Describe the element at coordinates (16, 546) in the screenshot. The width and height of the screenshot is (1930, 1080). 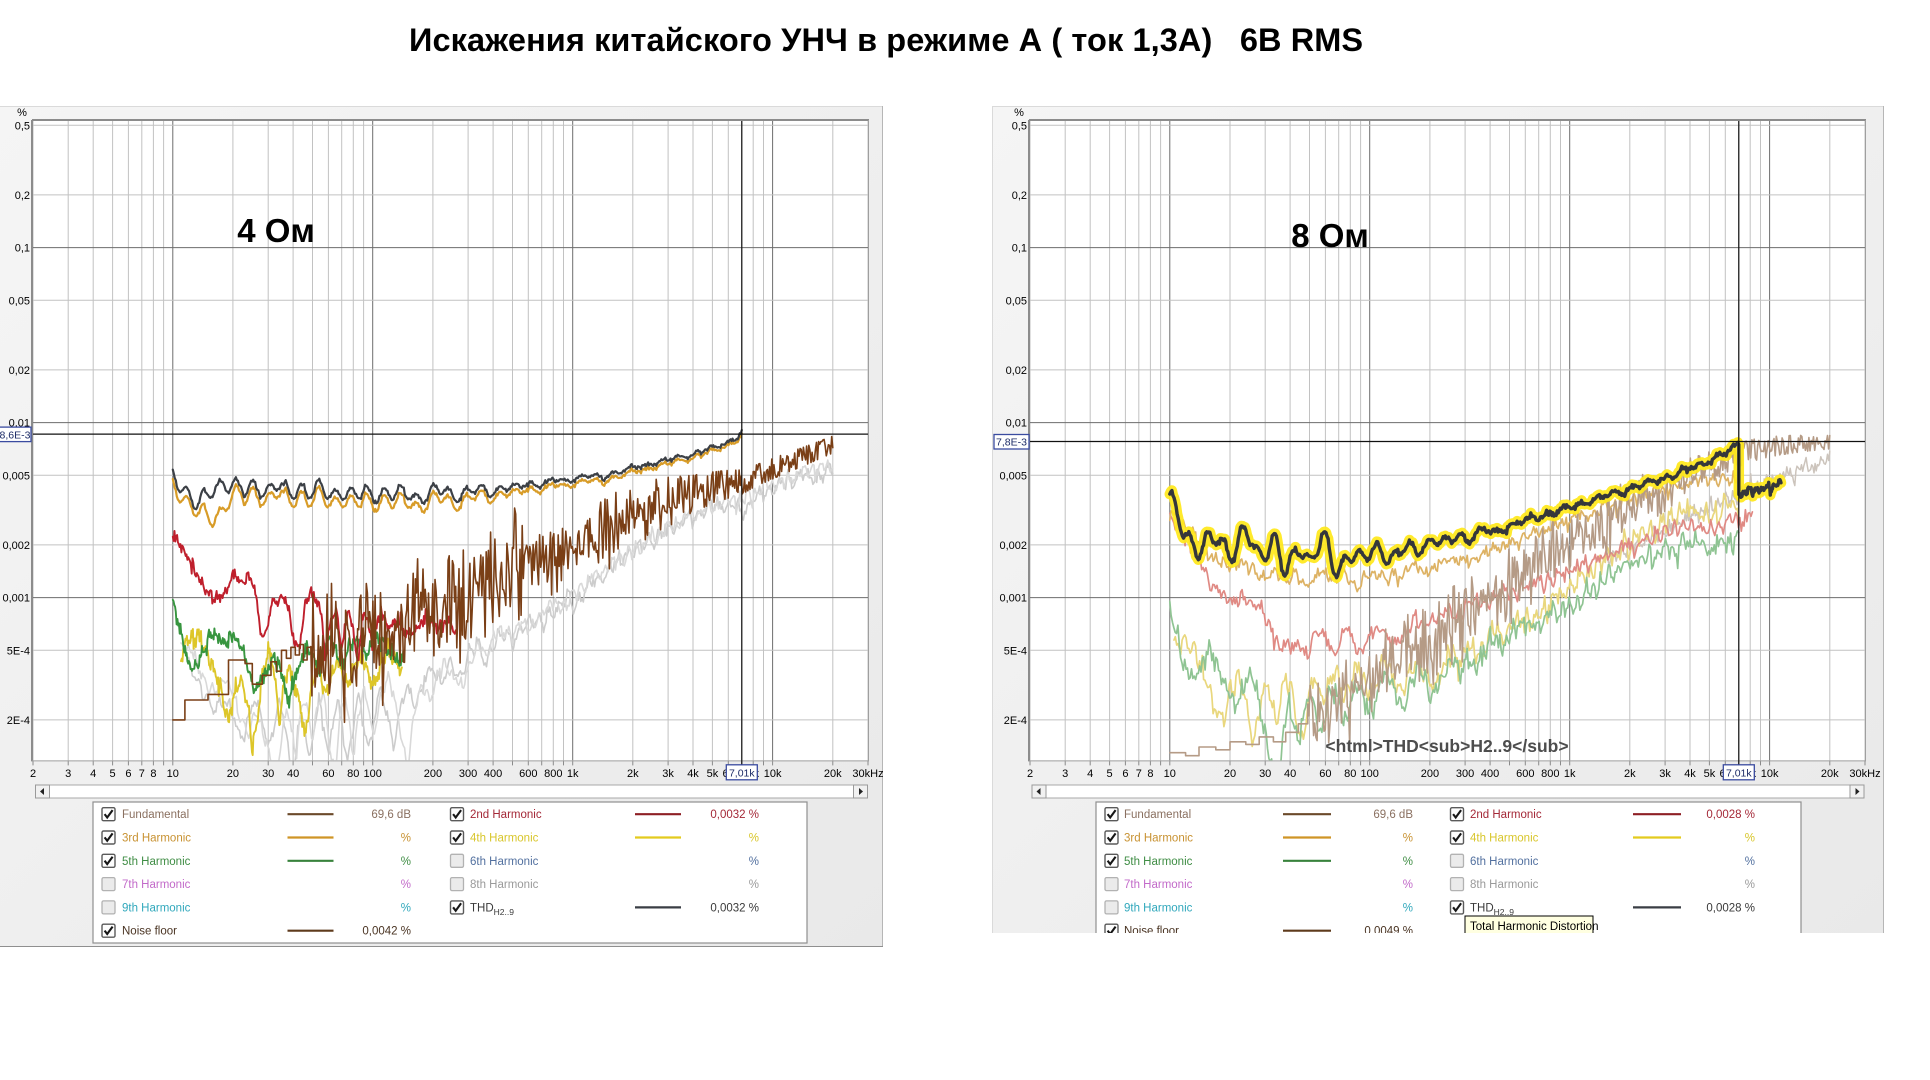
I see `svg-text: 0,002` at that location.